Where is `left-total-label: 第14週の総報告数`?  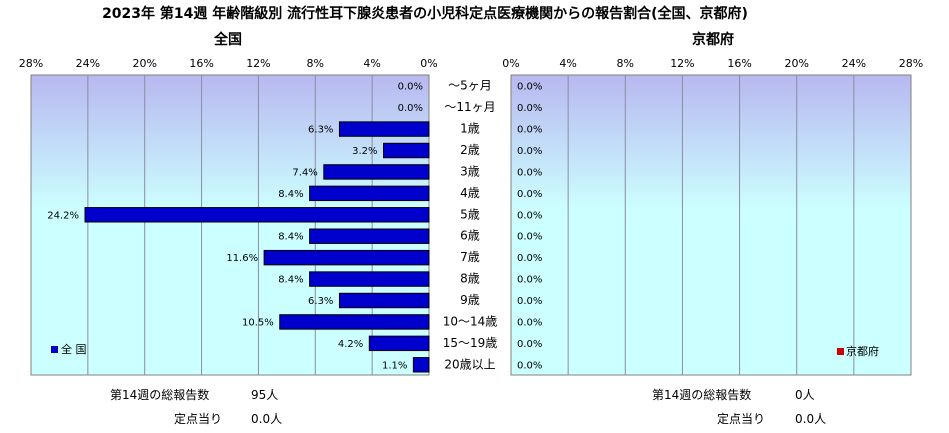 left-total-label: 第14週の総報告数 is located at coordinates (159, 394).